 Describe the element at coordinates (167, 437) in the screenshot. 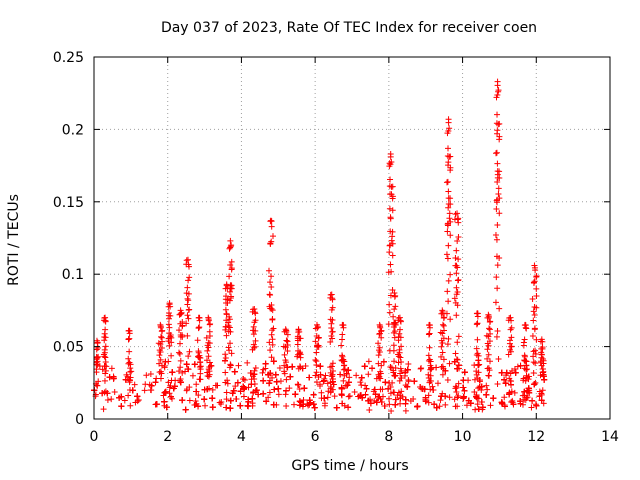

I see `x-tick-label: 2` at that location.